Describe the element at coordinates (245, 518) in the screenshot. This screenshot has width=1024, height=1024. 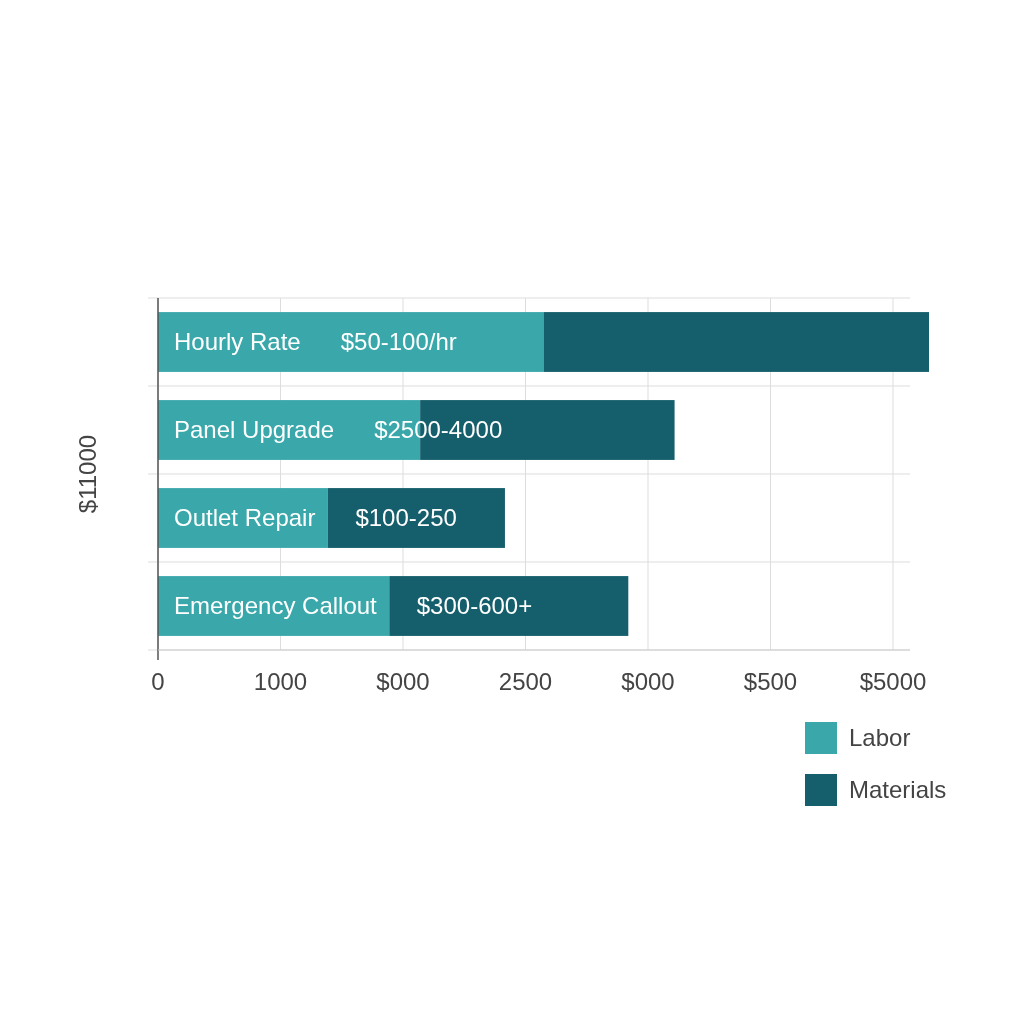
I see `y-tick-label: Outlet Repair` at that location.